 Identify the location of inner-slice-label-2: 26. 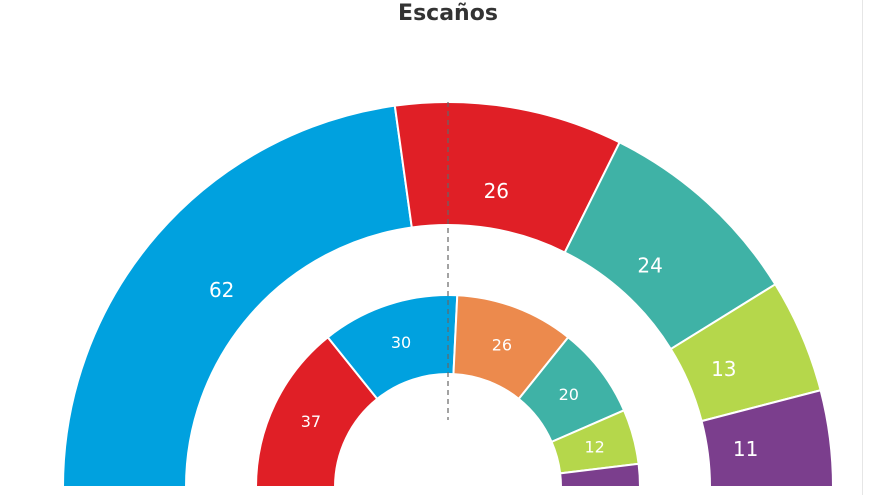
(502, 344).